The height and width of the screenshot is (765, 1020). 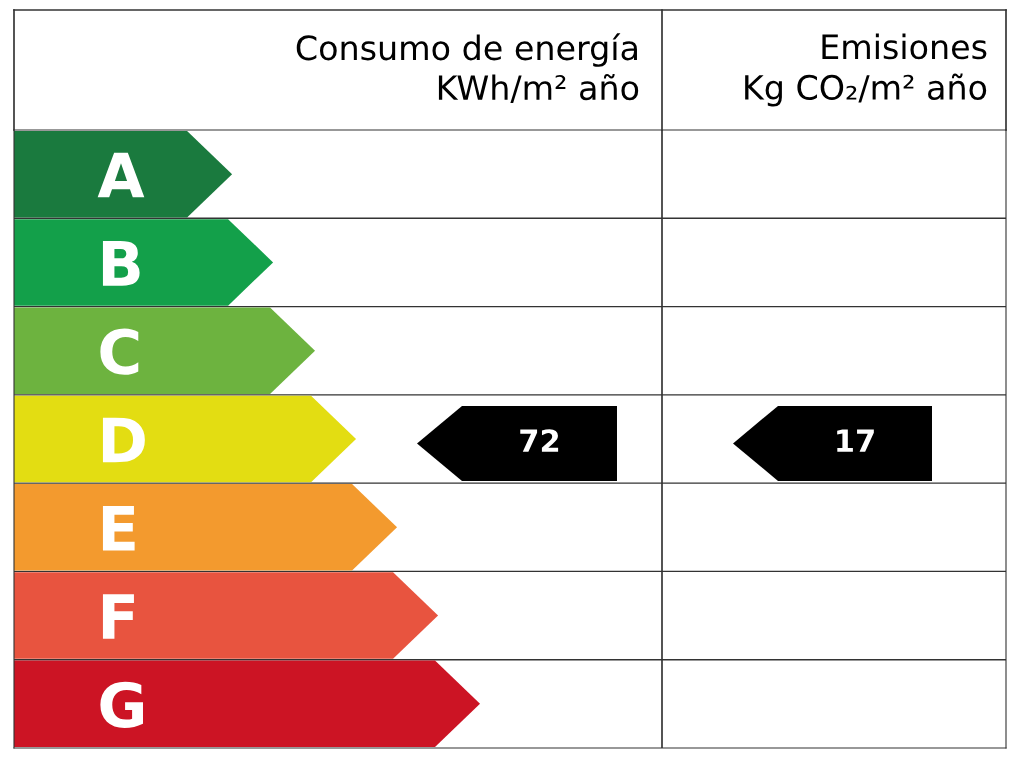 What do you see at coordinates (467, 68) in the screenshot?
I see `chart-title: Consumo de energía KWh/m² año` at bounding box center [467, 68].